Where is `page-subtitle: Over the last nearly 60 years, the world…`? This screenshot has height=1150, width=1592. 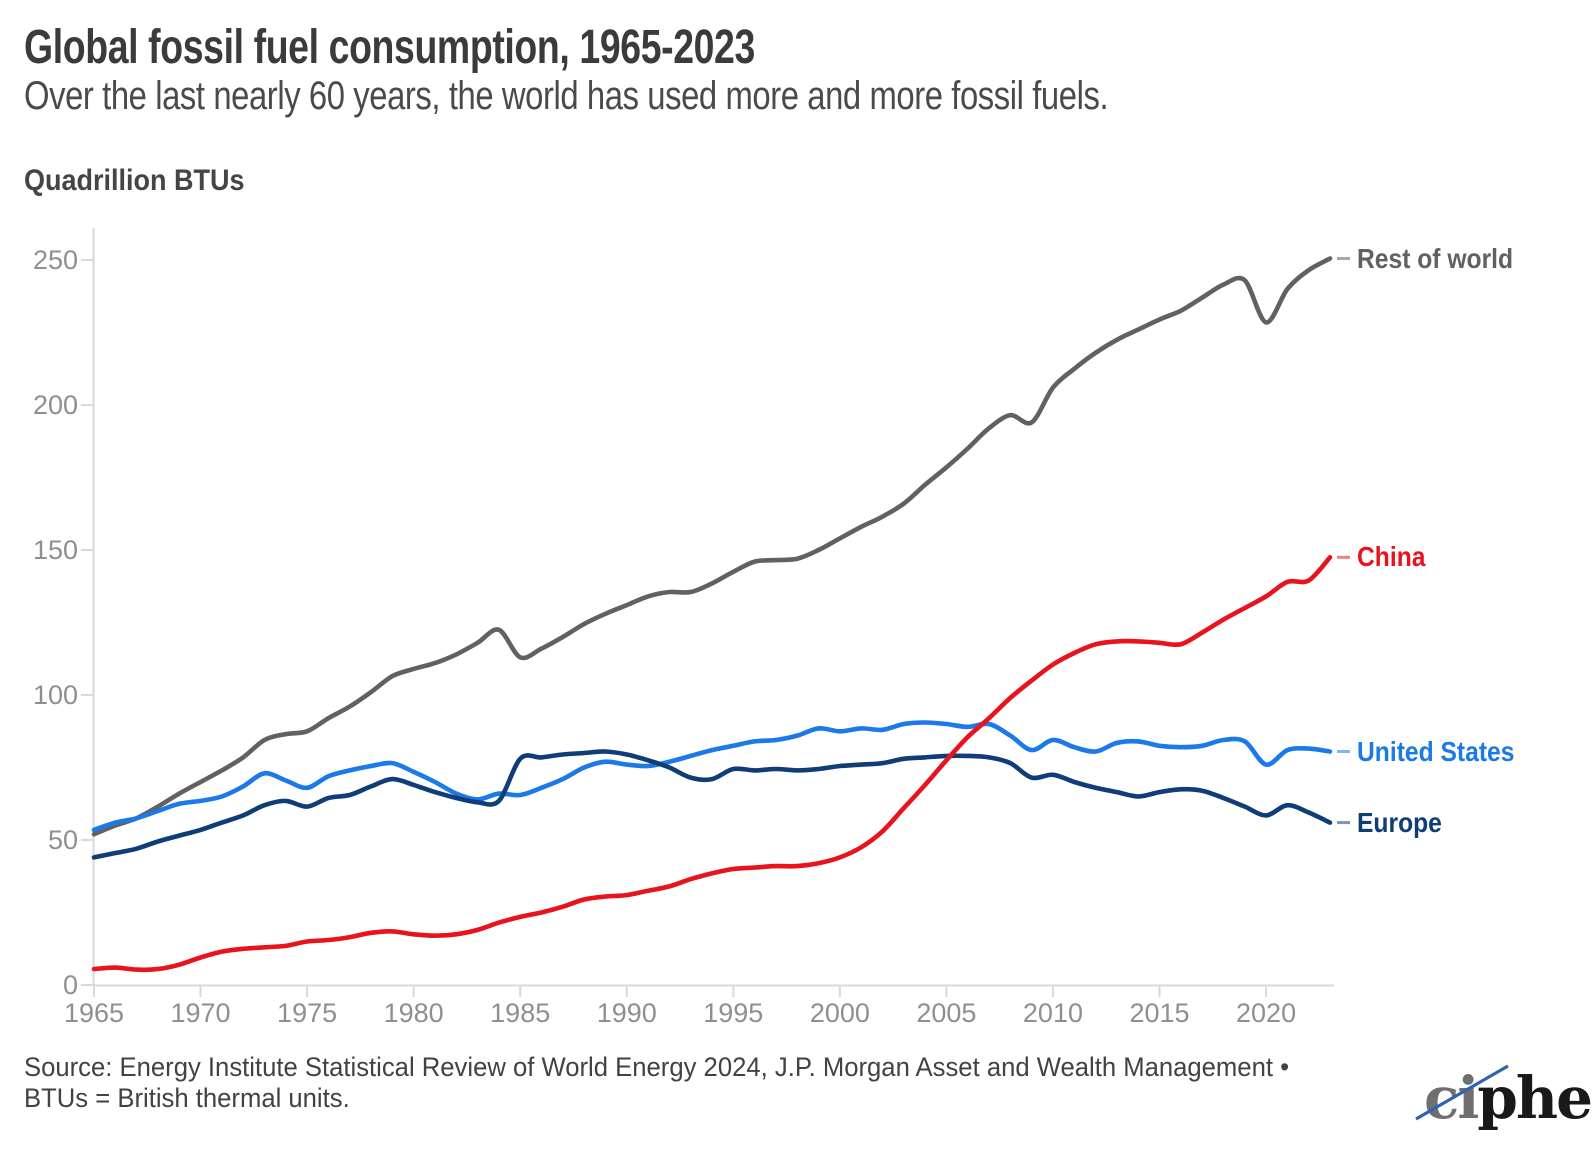 page-subtitle: Over the last nearly 60 years, the world… is located at coordinates (566, 96).